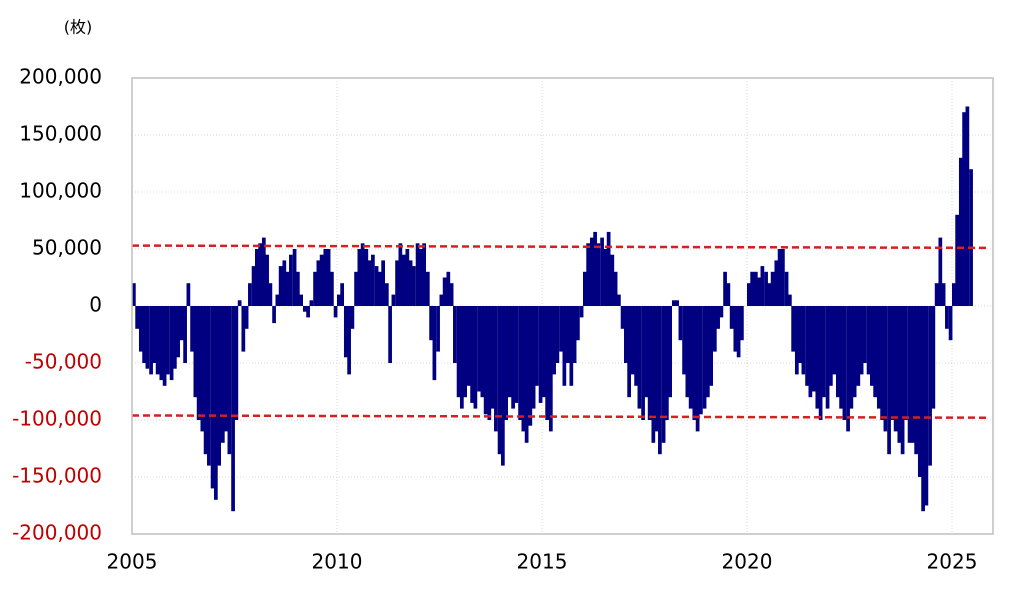 The height and width of the screenshot is (600, 1025). I want to click on y-tick-label: -100,000, so click(57, 419).